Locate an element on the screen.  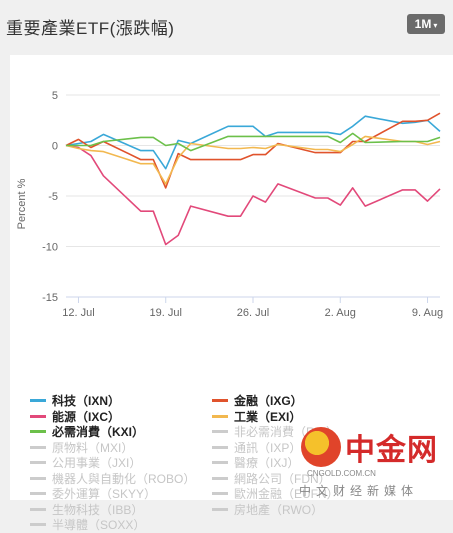
legend-item: 公用事業（JXI） is located at coordinates (121, 463).